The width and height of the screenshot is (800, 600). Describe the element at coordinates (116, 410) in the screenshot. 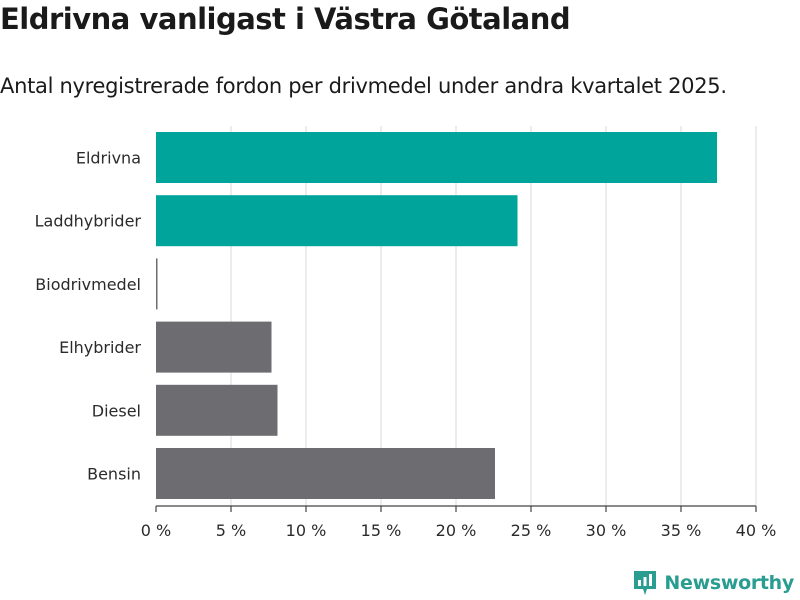

I see `category-label: Diesel` at that location.